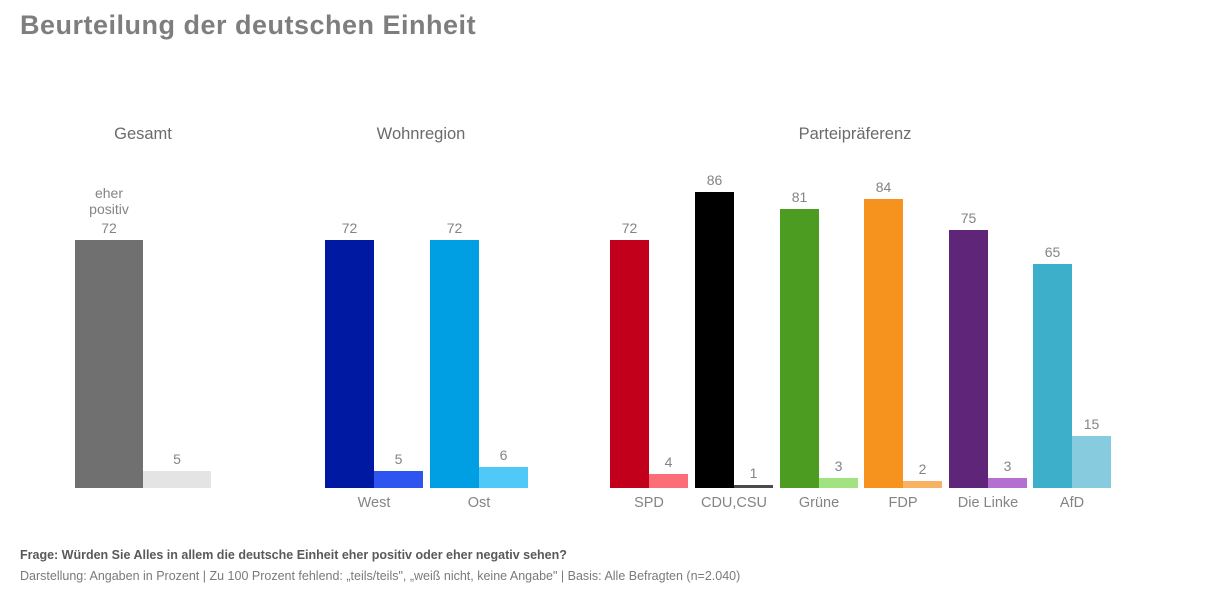 Image resolution: width=1224 pixels, height=594 pixels. I want to click on bar-column-positive: 81, so click(799, 338).